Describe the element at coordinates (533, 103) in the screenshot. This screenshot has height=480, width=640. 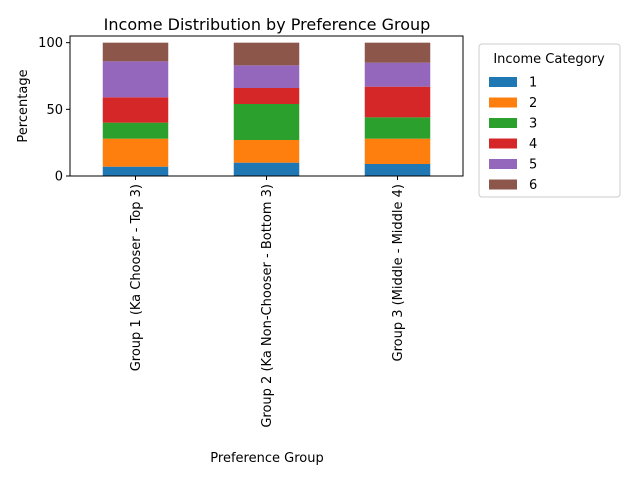
I see `legend-label-cat2: 2` at that location.